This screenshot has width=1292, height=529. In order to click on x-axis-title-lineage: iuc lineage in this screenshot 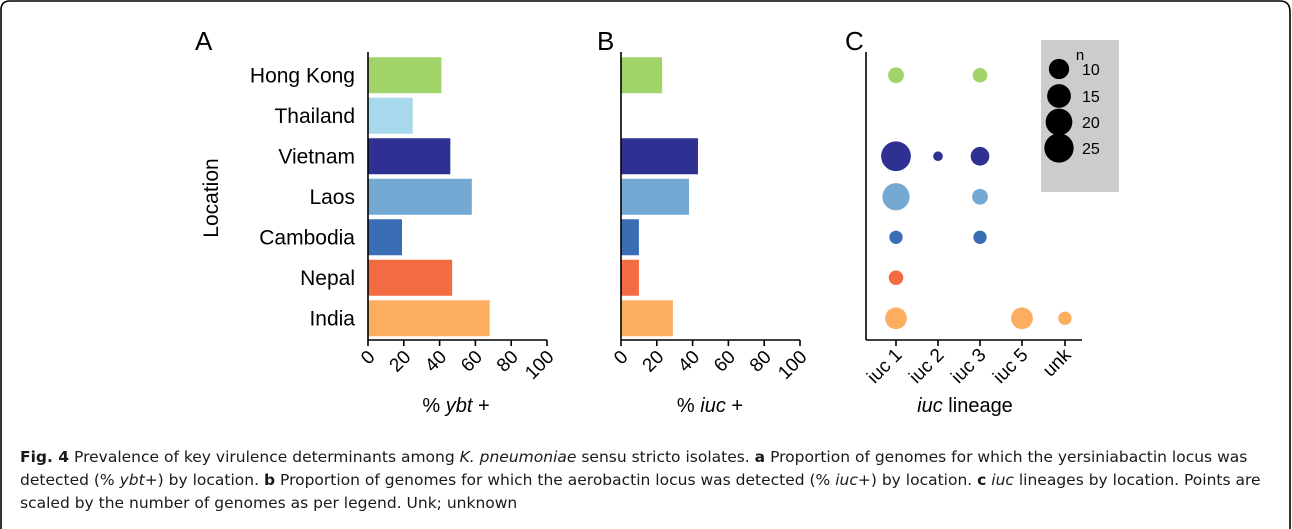, I will do `click(965, 406)`.